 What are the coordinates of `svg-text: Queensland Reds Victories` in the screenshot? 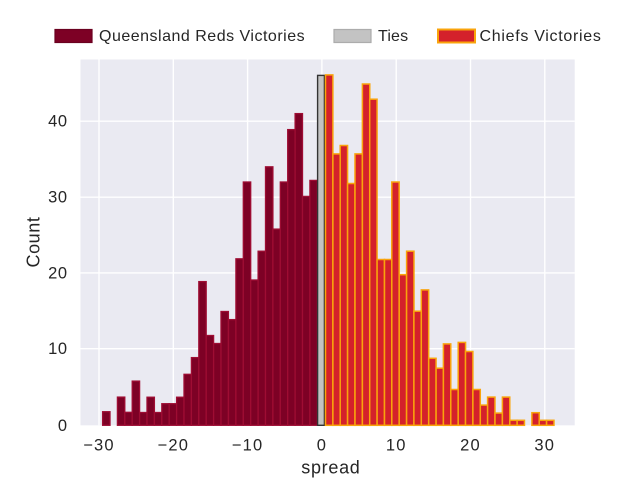 It's located at (202, 36).